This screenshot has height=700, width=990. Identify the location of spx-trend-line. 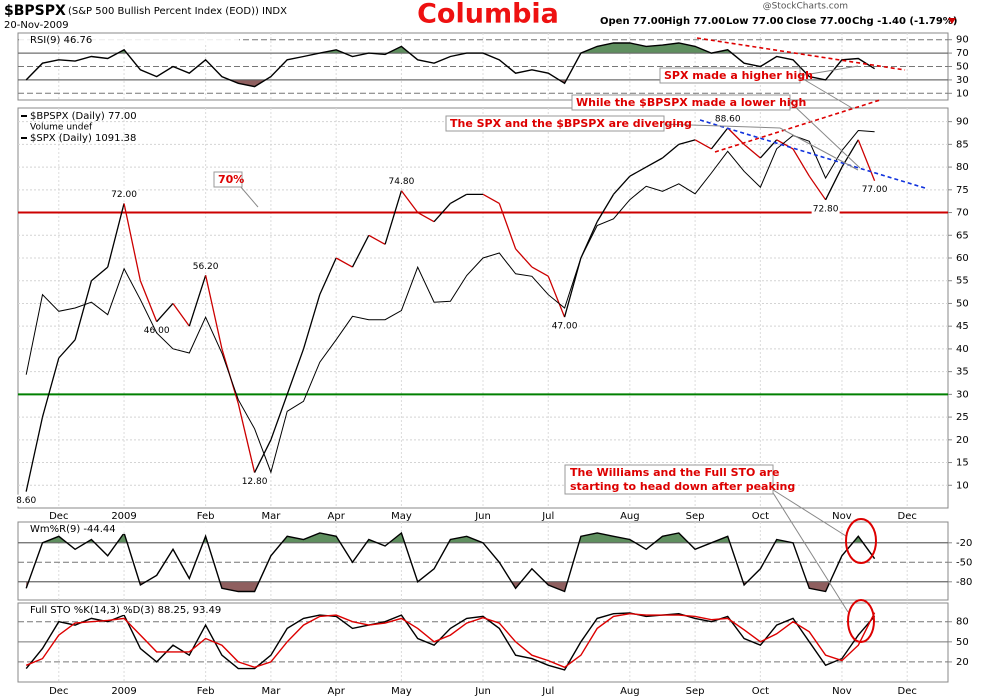
(797, 126).